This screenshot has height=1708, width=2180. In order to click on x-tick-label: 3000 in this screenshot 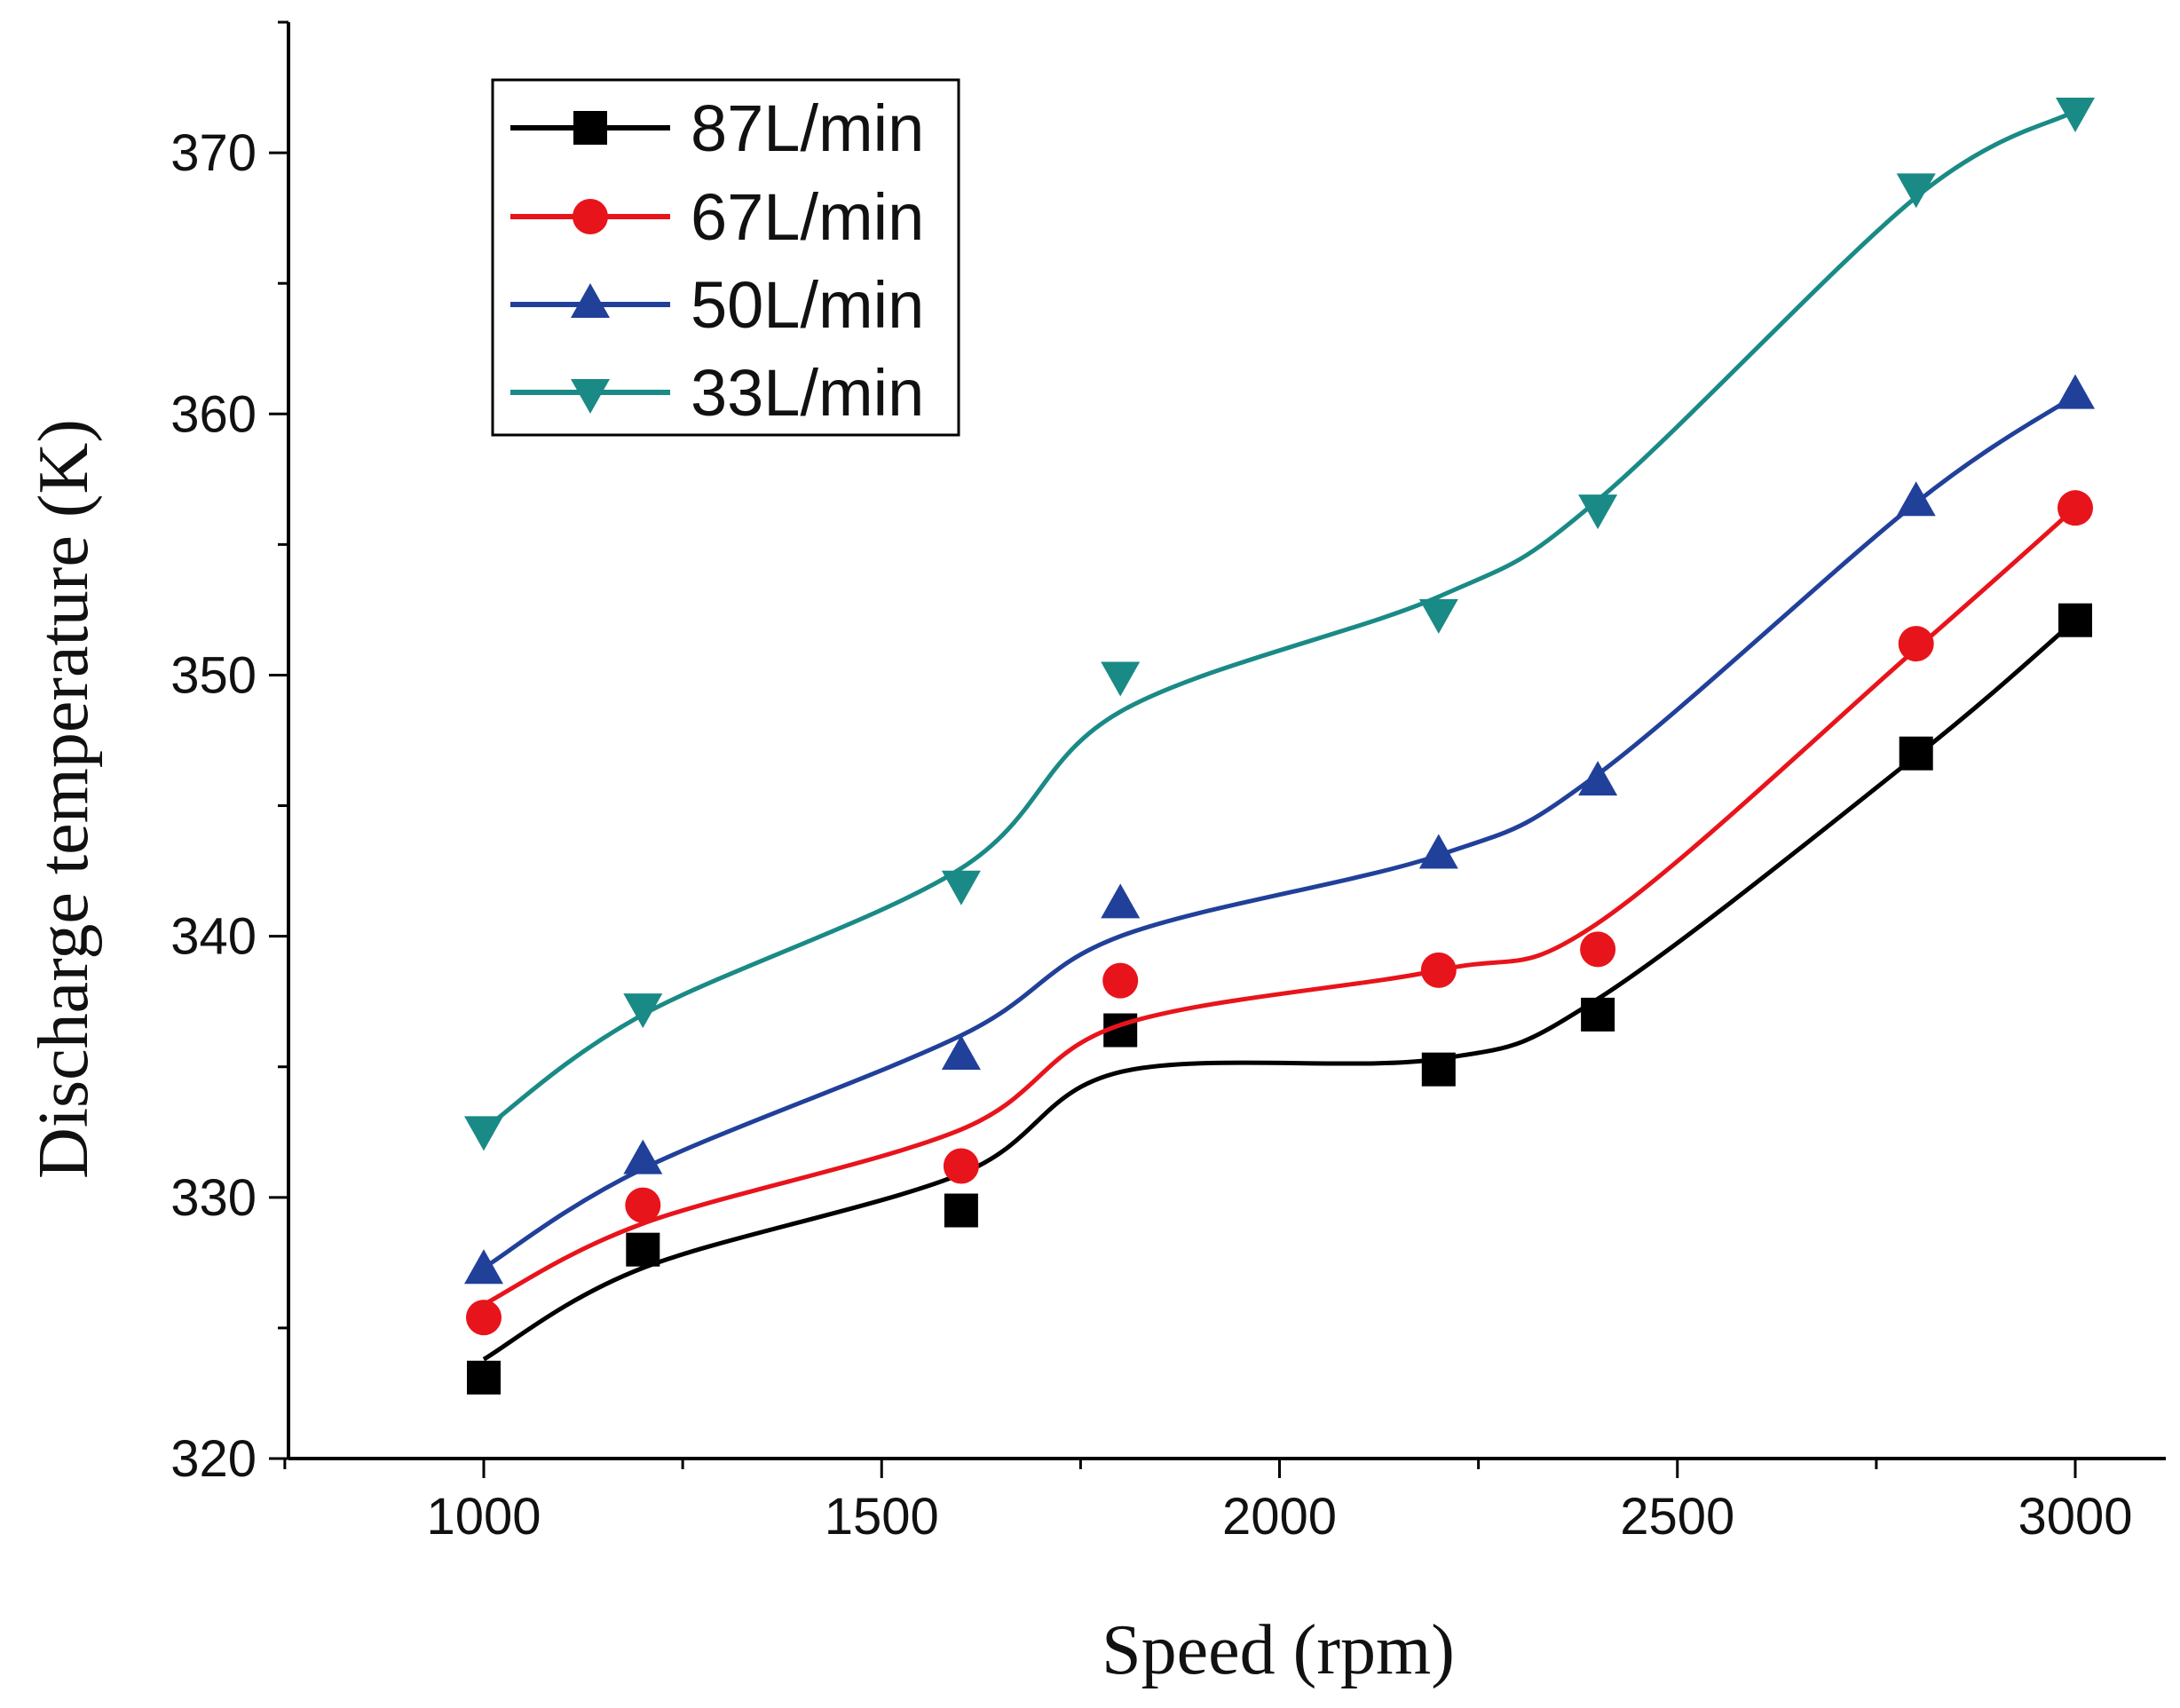, I will do `click(2075, 1517)`.